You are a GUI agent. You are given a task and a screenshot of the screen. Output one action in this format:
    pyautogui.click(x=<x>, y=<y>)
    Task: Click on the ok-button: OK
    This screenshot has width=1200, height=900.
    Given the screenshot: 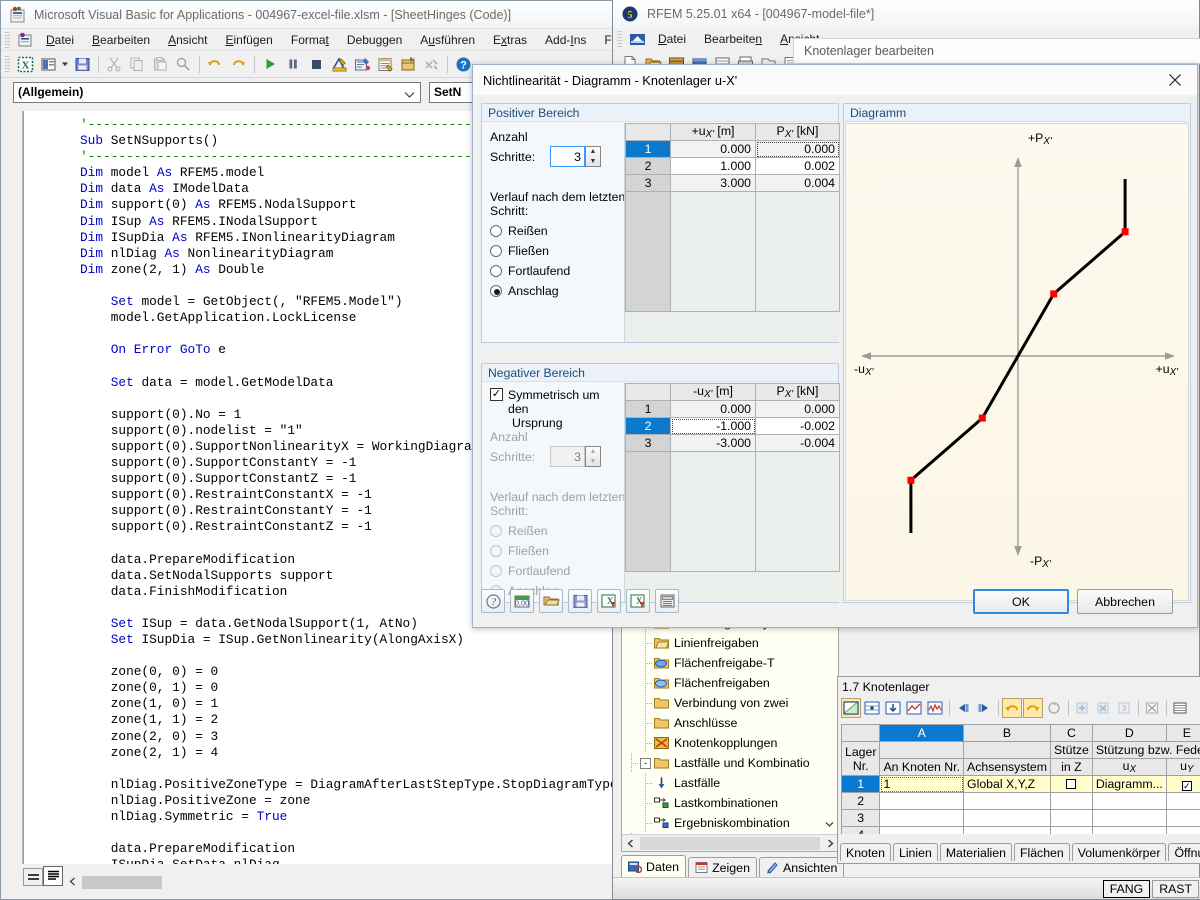 What is the action you would take?
    pyautogui.click(x=1021, y=601)
    